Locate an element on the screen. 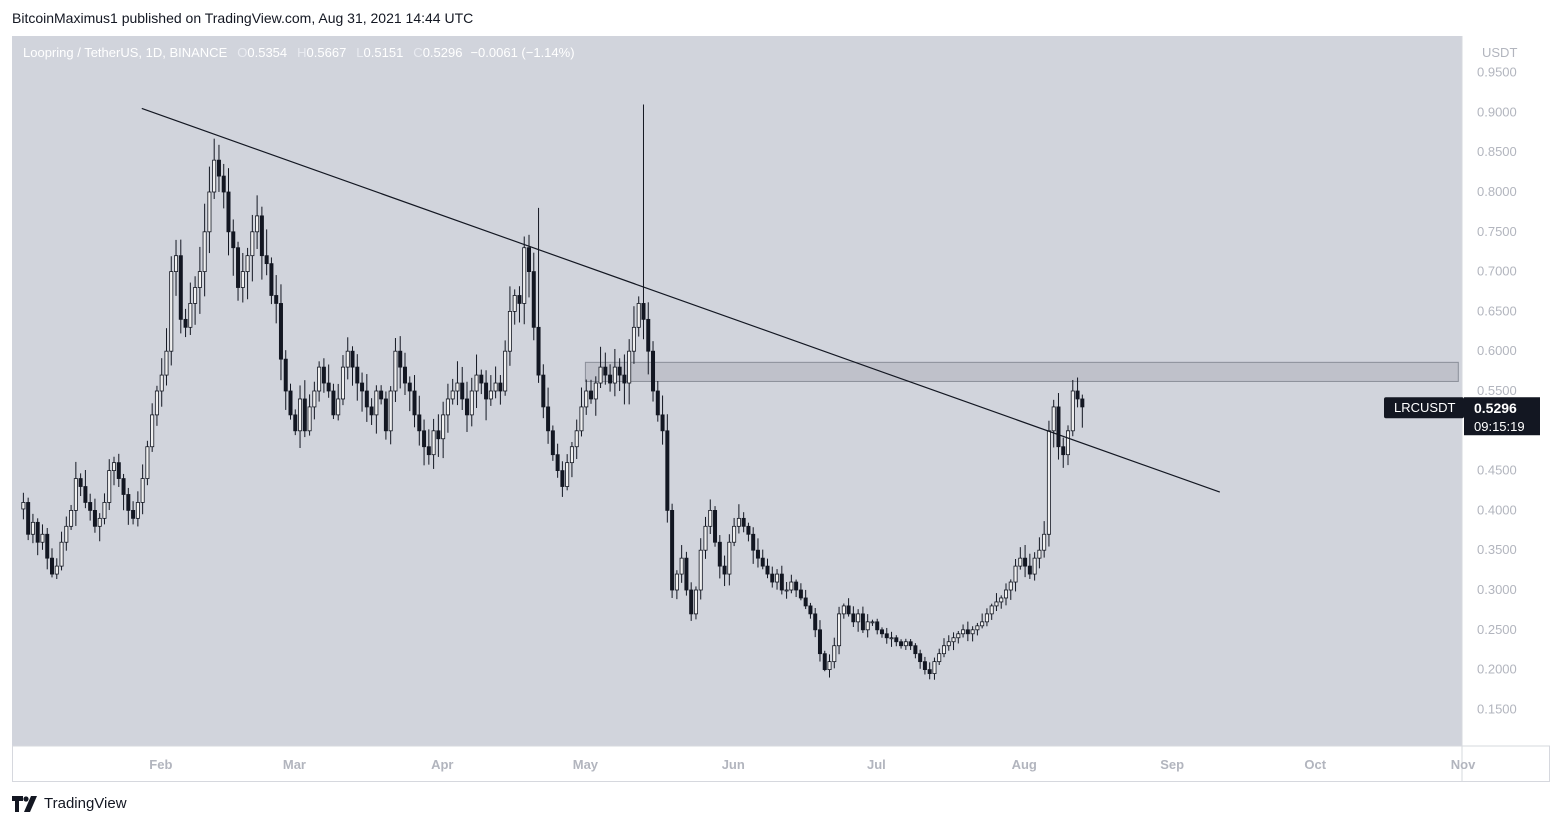 The image size is (1562, 826). price-tick-label: 0.8500 is located at coordinates (1497, 151).